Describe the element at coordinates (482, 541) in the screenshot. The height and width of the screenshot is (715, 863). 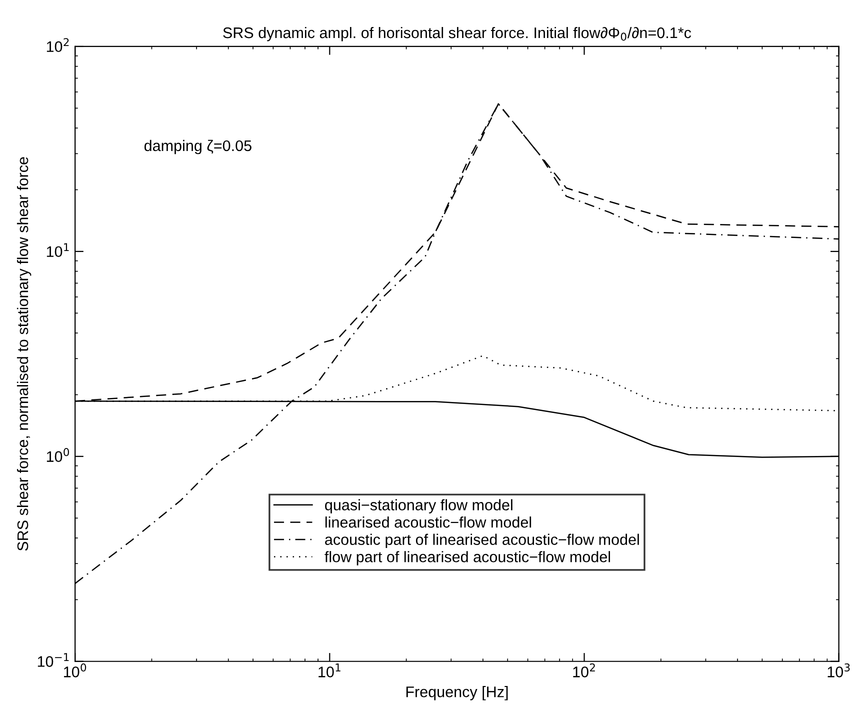
I see `legend-label: acoustic part of linearised acoustic−flow model` at that location.